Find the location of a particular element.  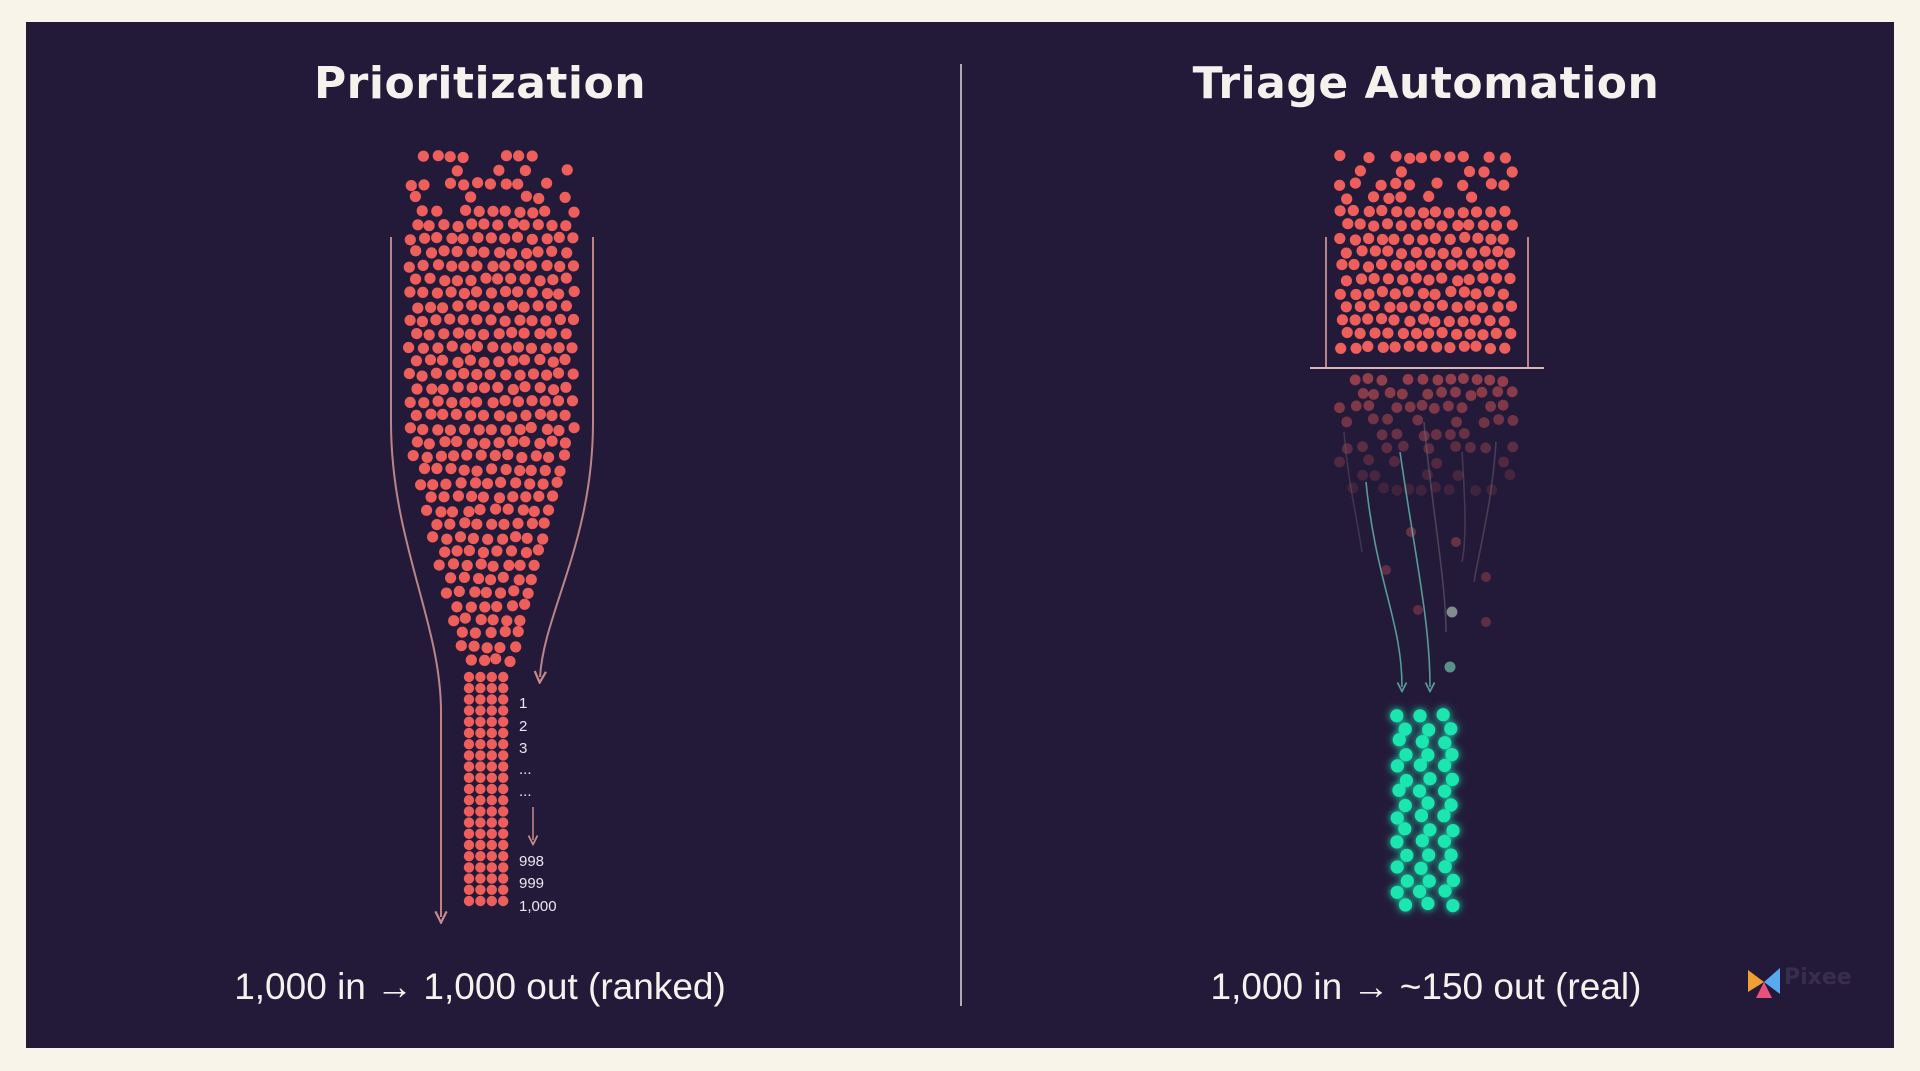

rank-label-3: 3 is located at coordinates (523, 748).